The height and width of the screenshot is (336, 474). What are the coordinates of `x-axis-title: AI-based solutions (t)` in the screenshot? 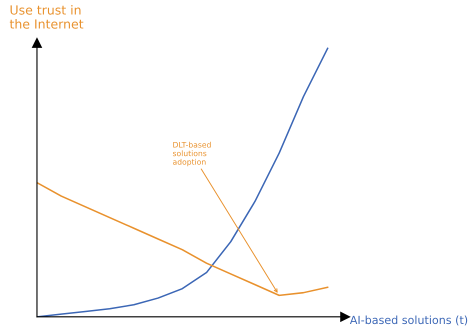 It's located at (409, 321).